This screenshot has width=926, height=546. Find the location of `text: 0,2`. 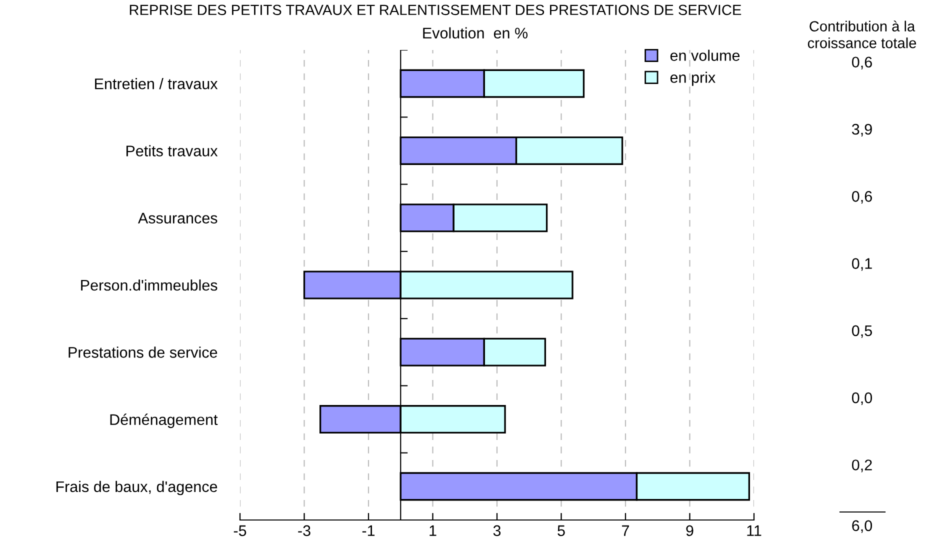

text: 0,2 is located at coordinates (862, 466).